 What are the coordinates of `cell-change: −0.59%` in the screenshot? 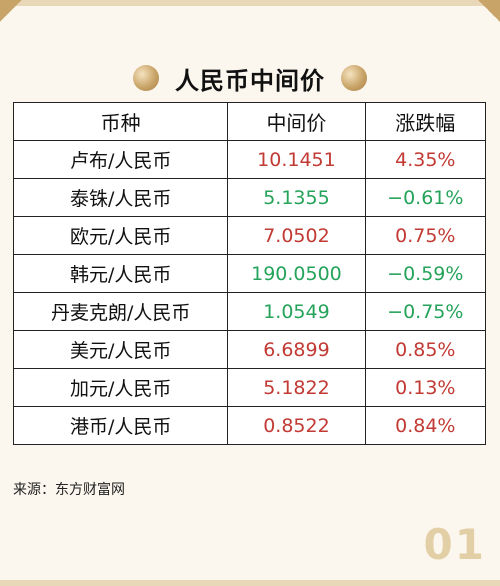 It's located at (425, 273).